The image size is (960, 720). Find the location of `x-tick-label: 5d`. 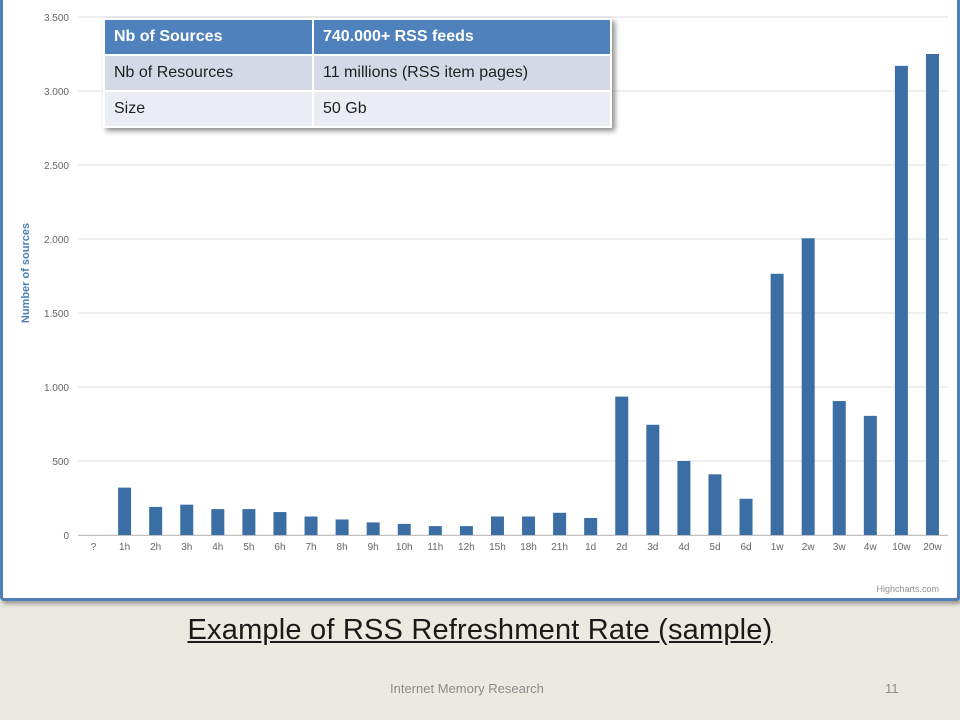

x-tick-label: 5d is located at coordinates (714, 547).